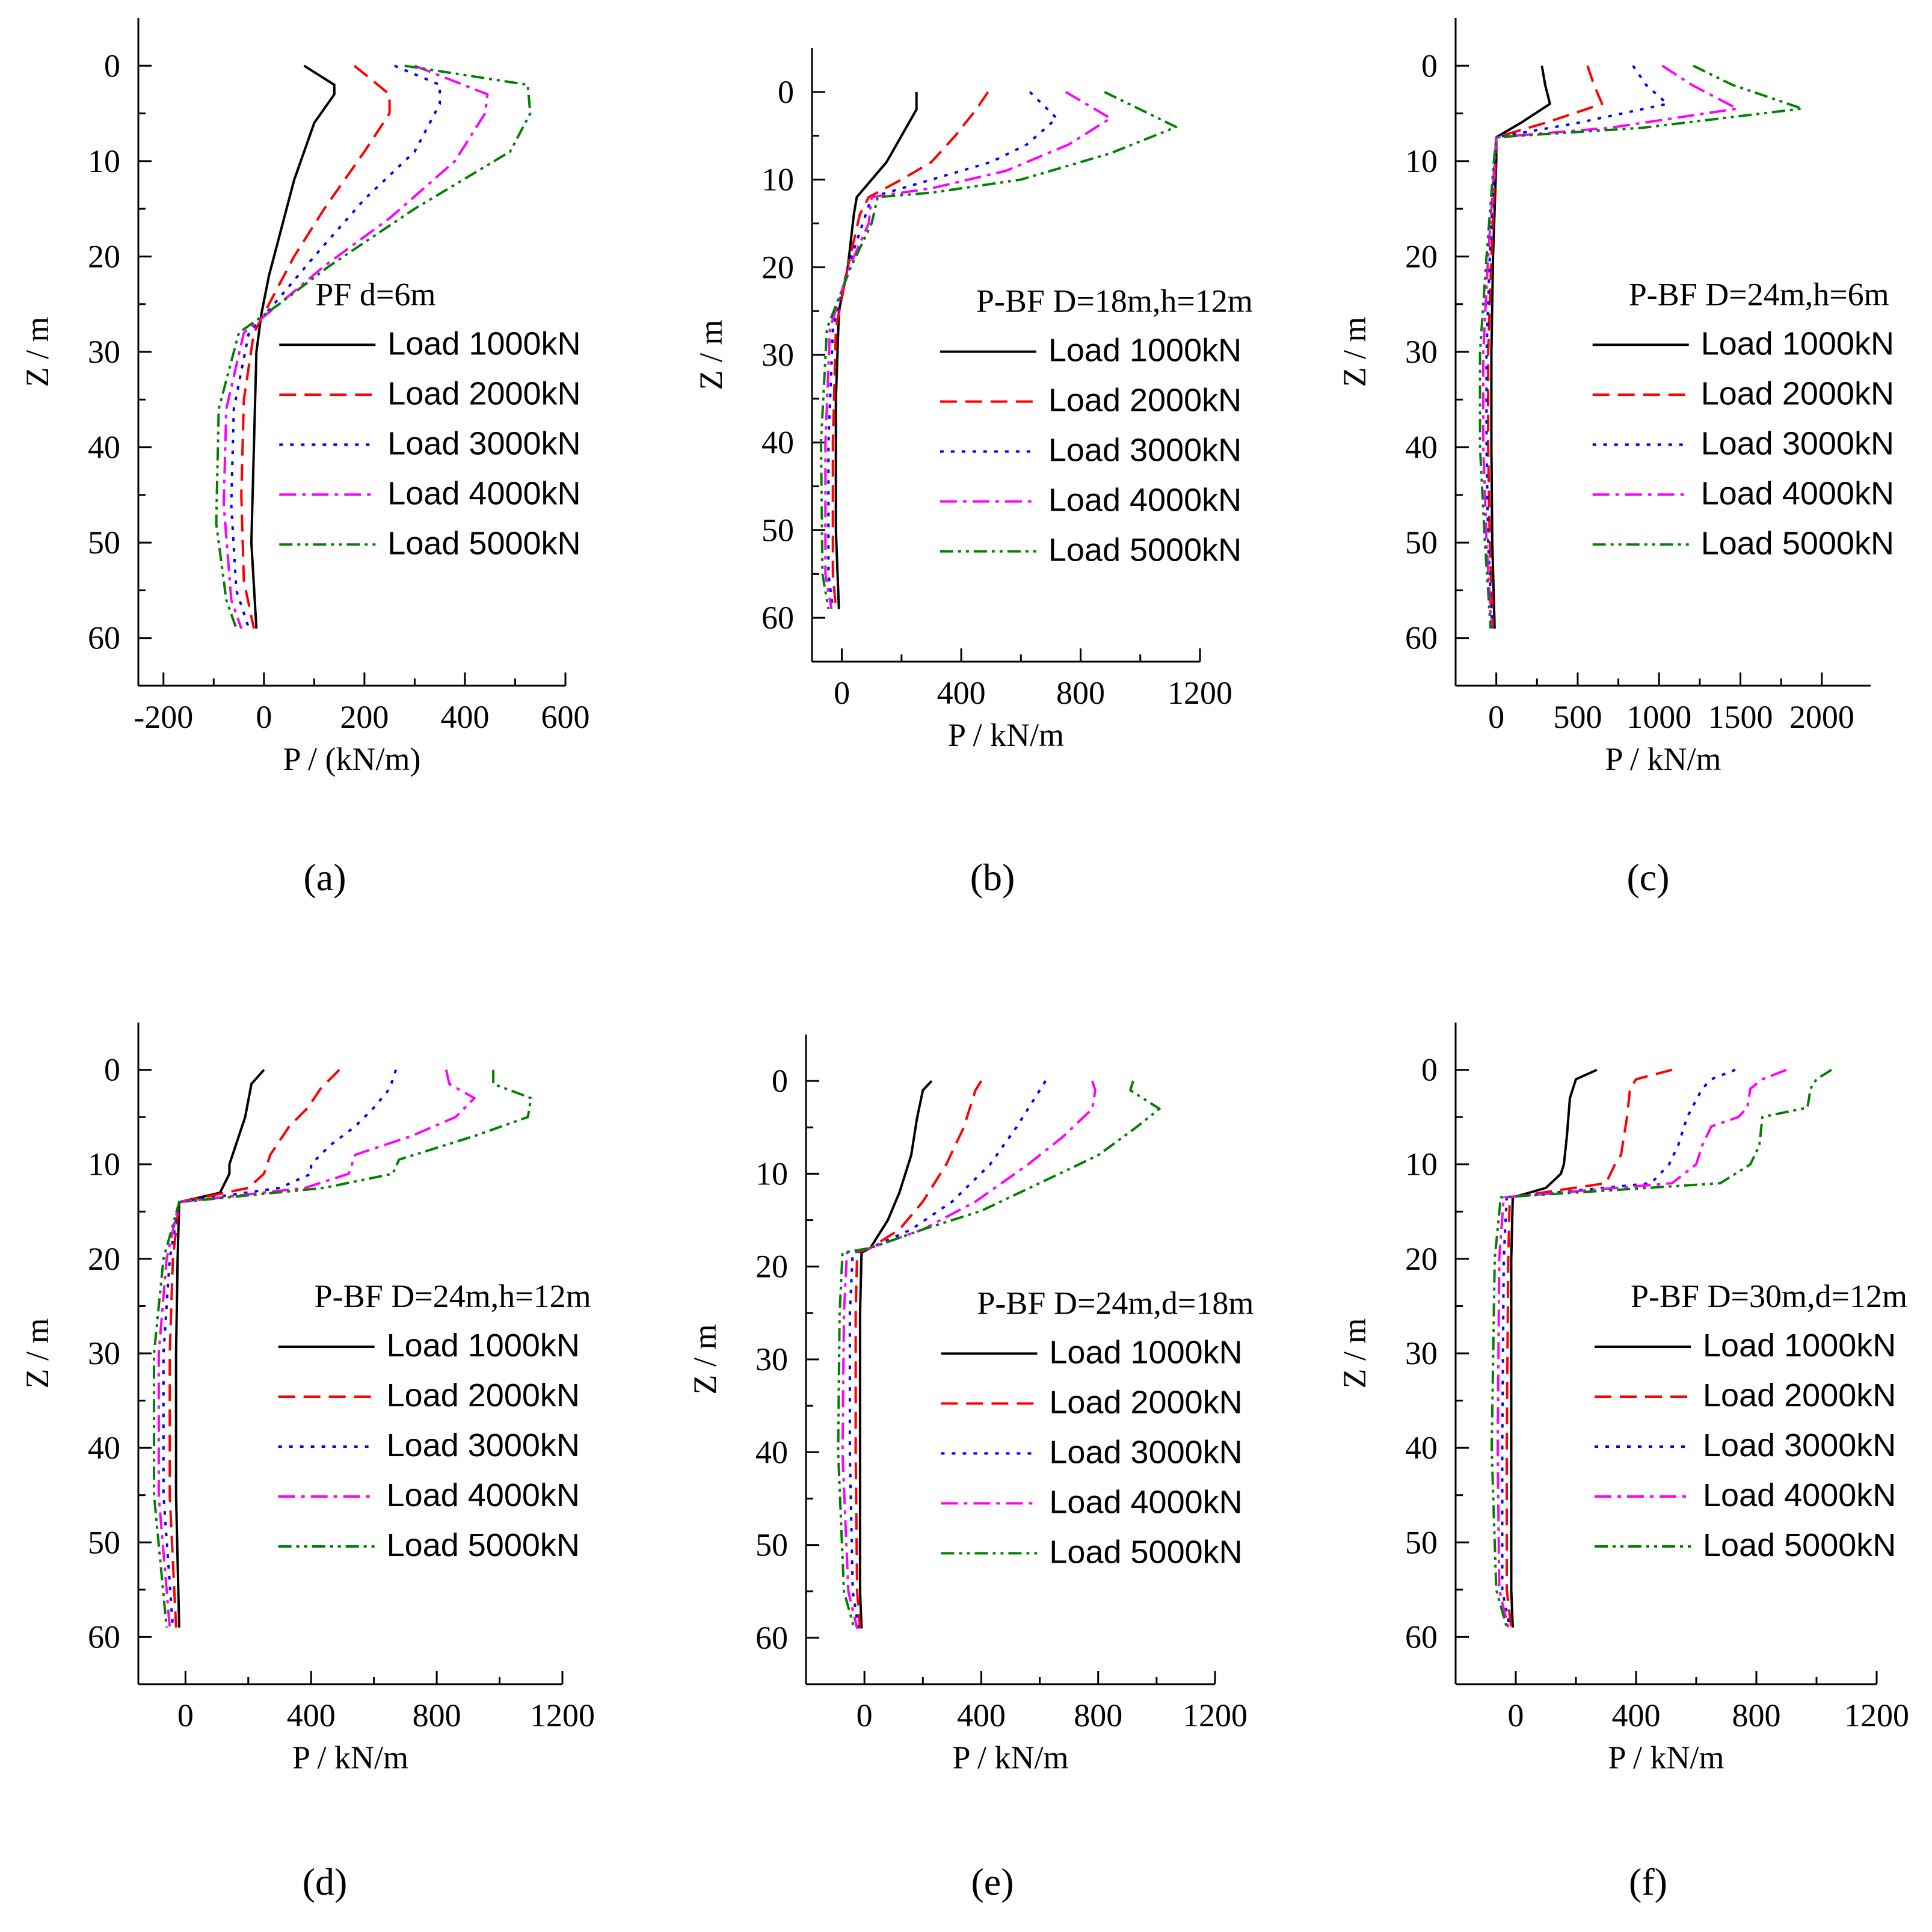 This screenshot has height=1932, width=1932. Describe the element at coordinates (364, 717) in the screenshot. I see `x-tick-label: 200` at that location.